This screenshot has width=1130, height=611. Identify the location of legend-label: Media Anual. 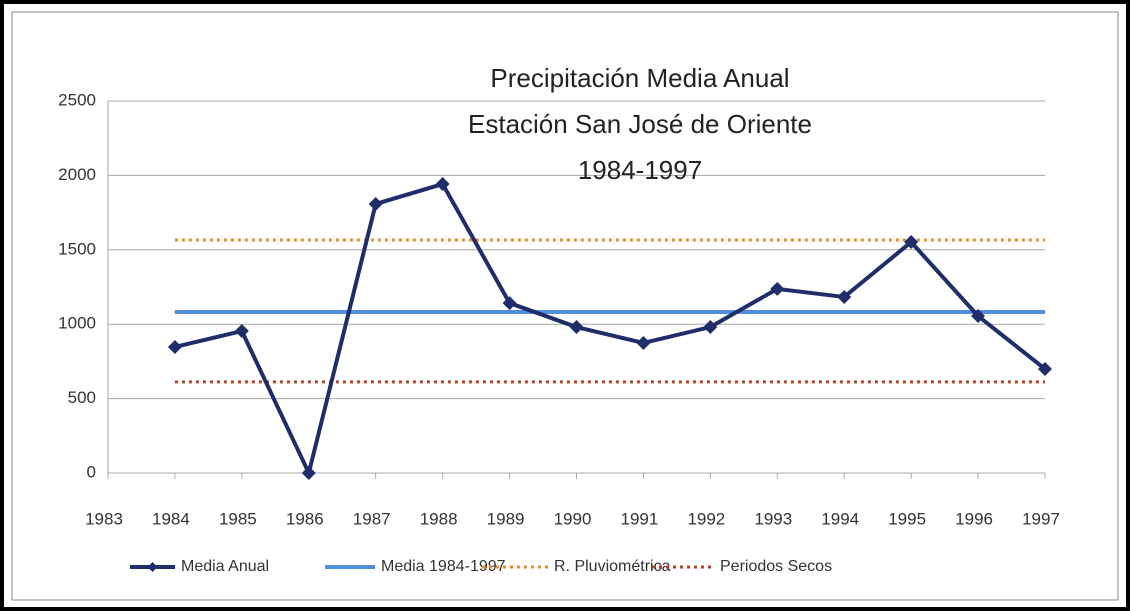
(225, 566).